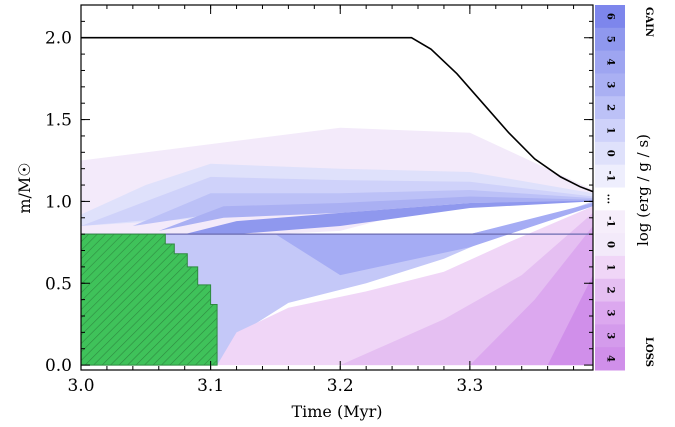  I want to click on colorbar-top-label: GAIN, so click(648, 22).